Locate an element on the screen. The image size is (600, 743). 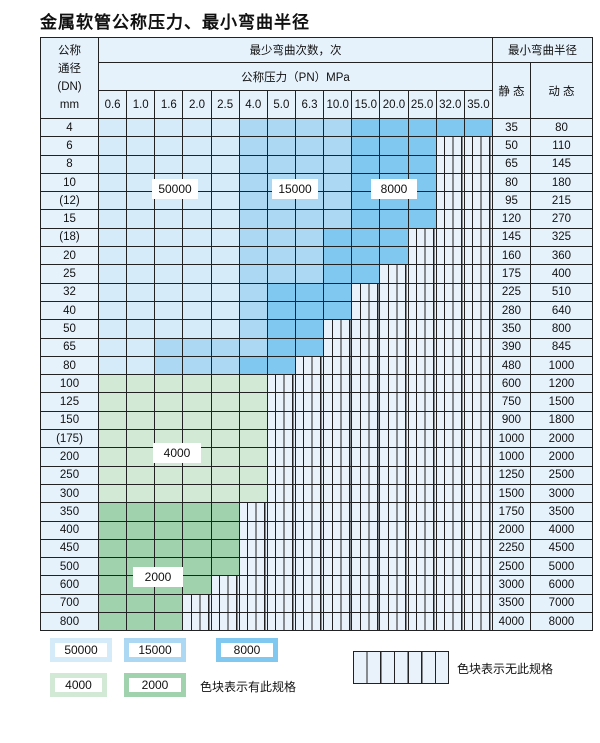
static-radius-cell: 4000 is located at coordinates (511, 622).